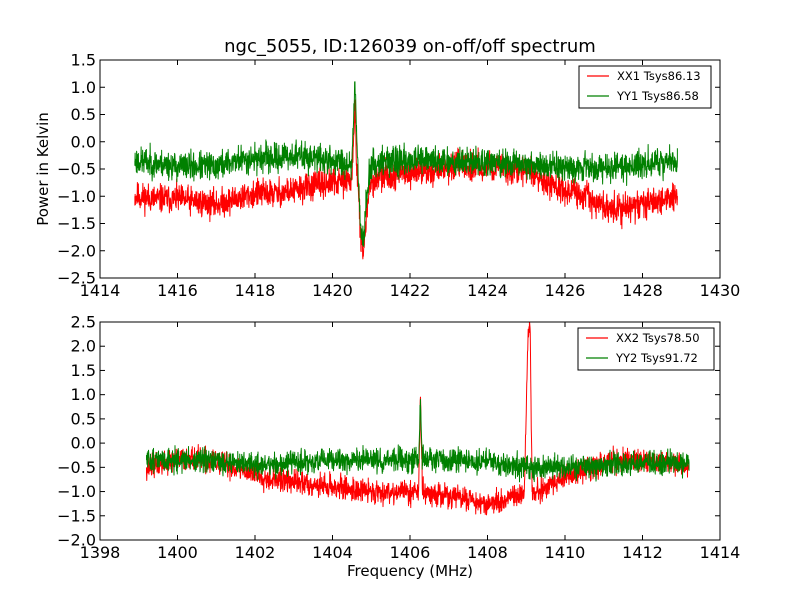 This screenshot has width=800, height=600. What do you see at coordinates (76, 278) in the screenshot?
I see `y-tick-label: −2.5` at bounding box center [76, 278].